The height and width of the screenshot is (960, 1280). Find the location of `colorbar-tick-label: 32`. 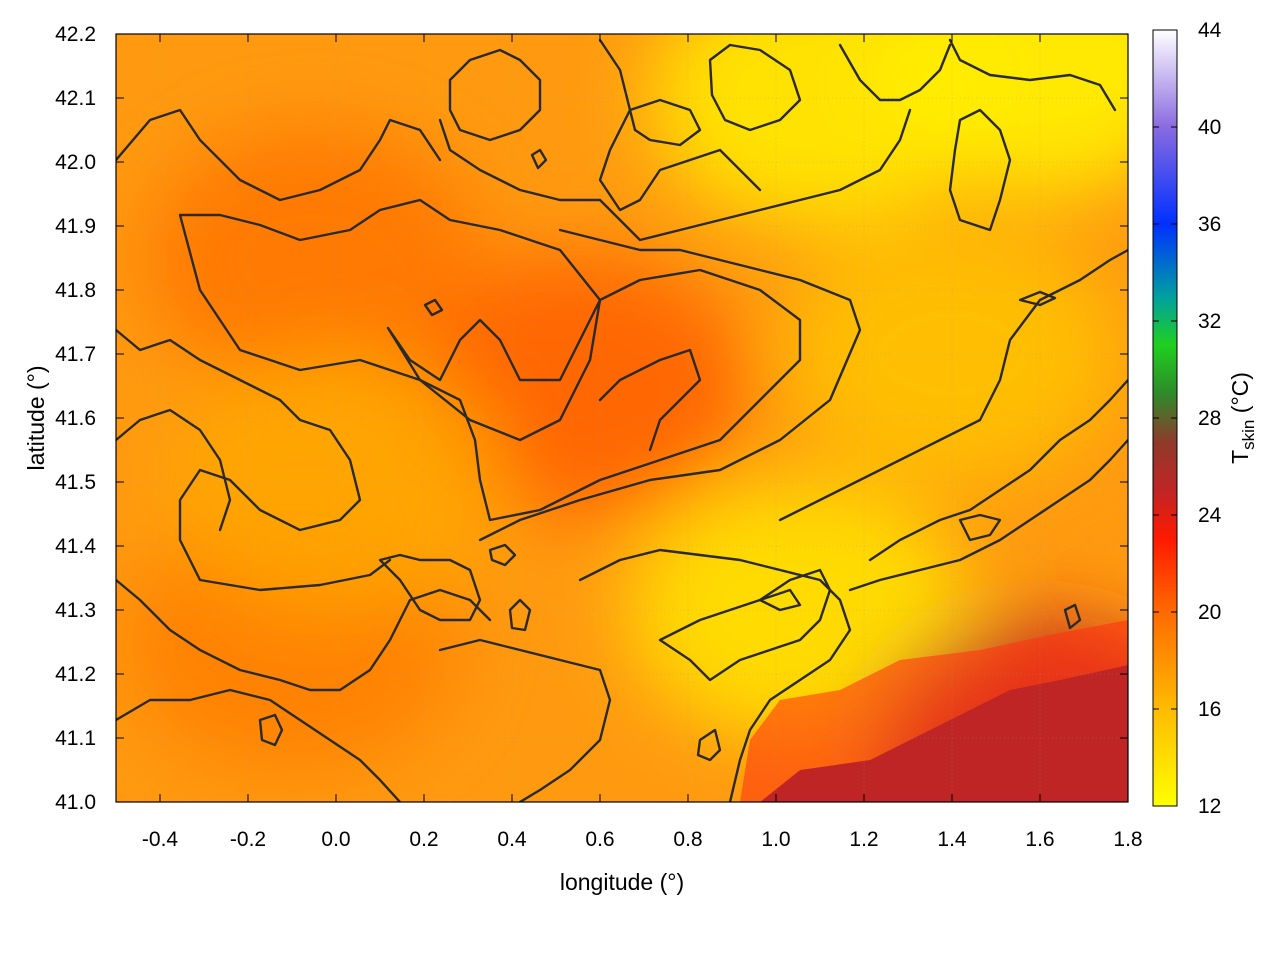

colorbar-tick-label: 32 is located at coordinates (1209, 321).